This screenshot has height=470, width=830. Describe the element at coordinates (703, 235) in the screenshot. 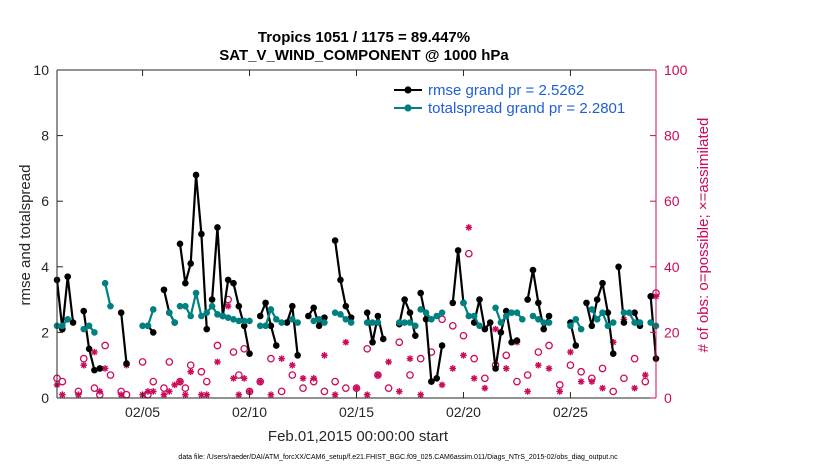

I see `y-axis-right-label: # of obs: o=possible; ×=assimilated` at that location.